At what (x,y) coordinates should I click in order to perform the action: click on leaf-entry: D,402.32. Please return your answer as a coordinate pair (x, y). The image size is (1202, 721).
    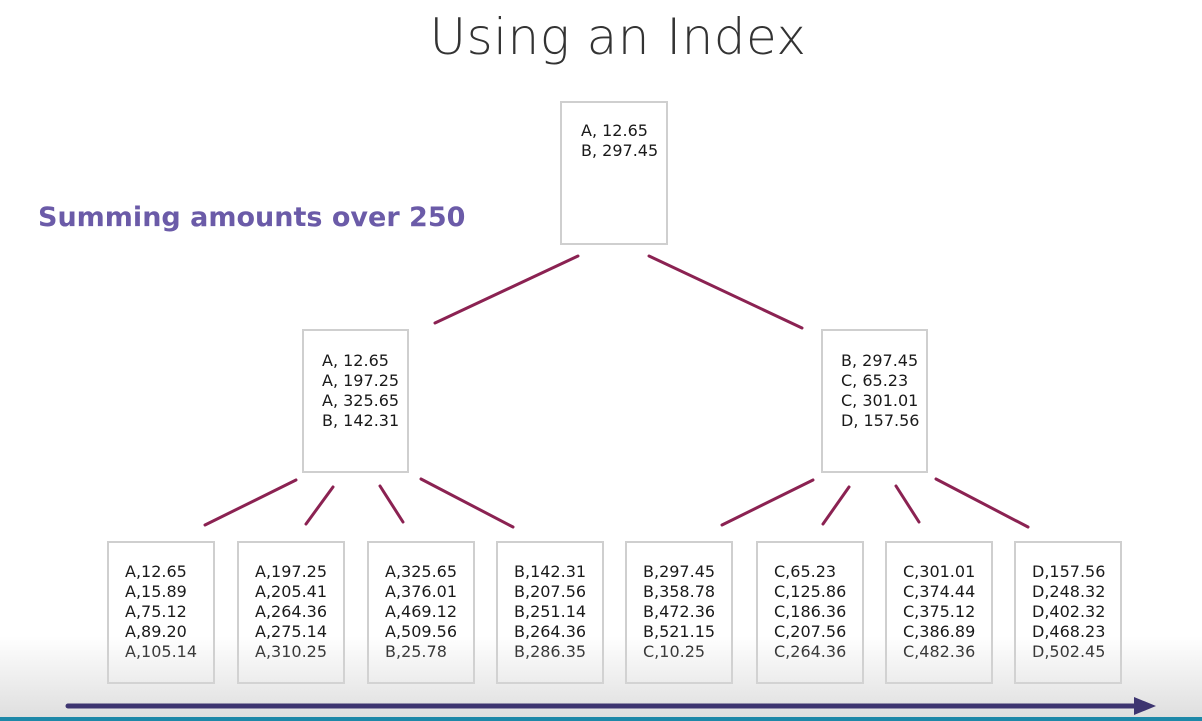
    Looking at the image, I should click on (1069, 611).